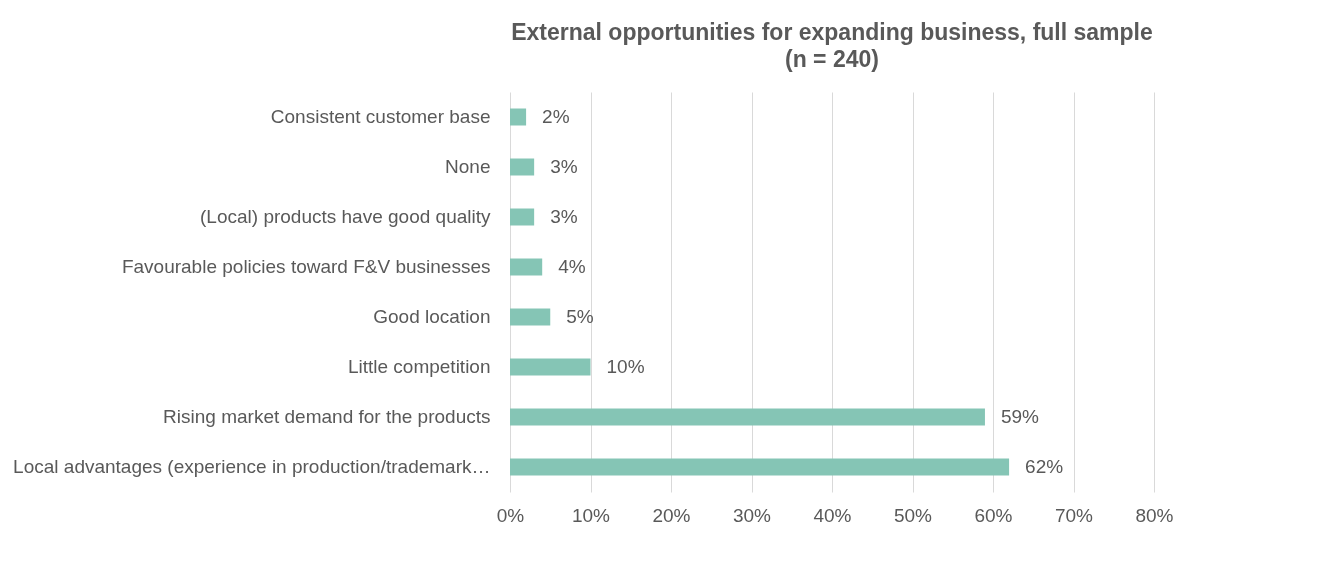 This screenshot has width=1317, height=575. I want to click on x-tick-label: 20%, so click(671, 515).